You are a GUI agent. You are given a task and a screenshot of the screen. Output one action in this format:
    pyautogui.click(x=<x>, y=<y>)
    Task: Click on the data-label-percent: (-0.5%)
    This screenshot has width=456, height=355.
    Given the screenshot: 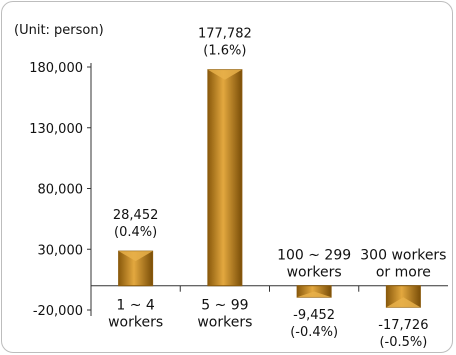 What is the action you would take?
    pyautogui.click(x=403, y=342)
    